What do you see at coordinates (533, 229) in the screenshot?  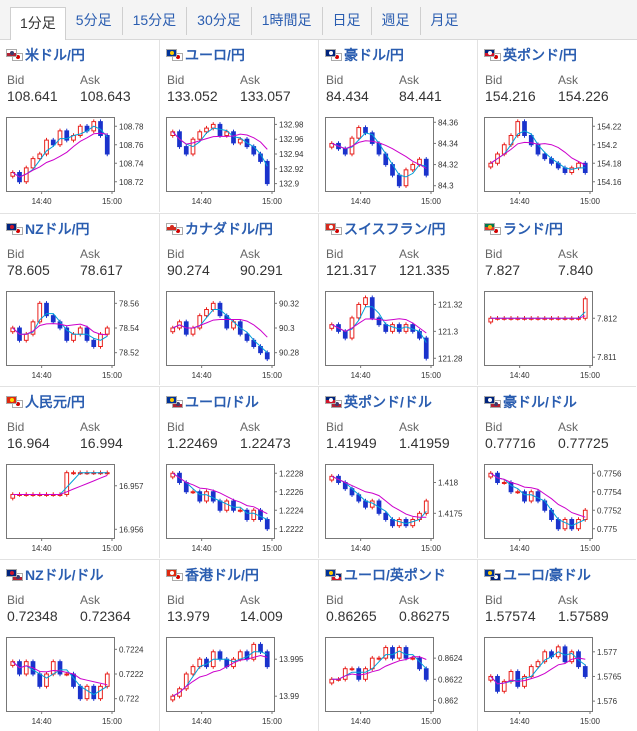 I see `pair-name: ランド/円` at bounding box center [533, 229].